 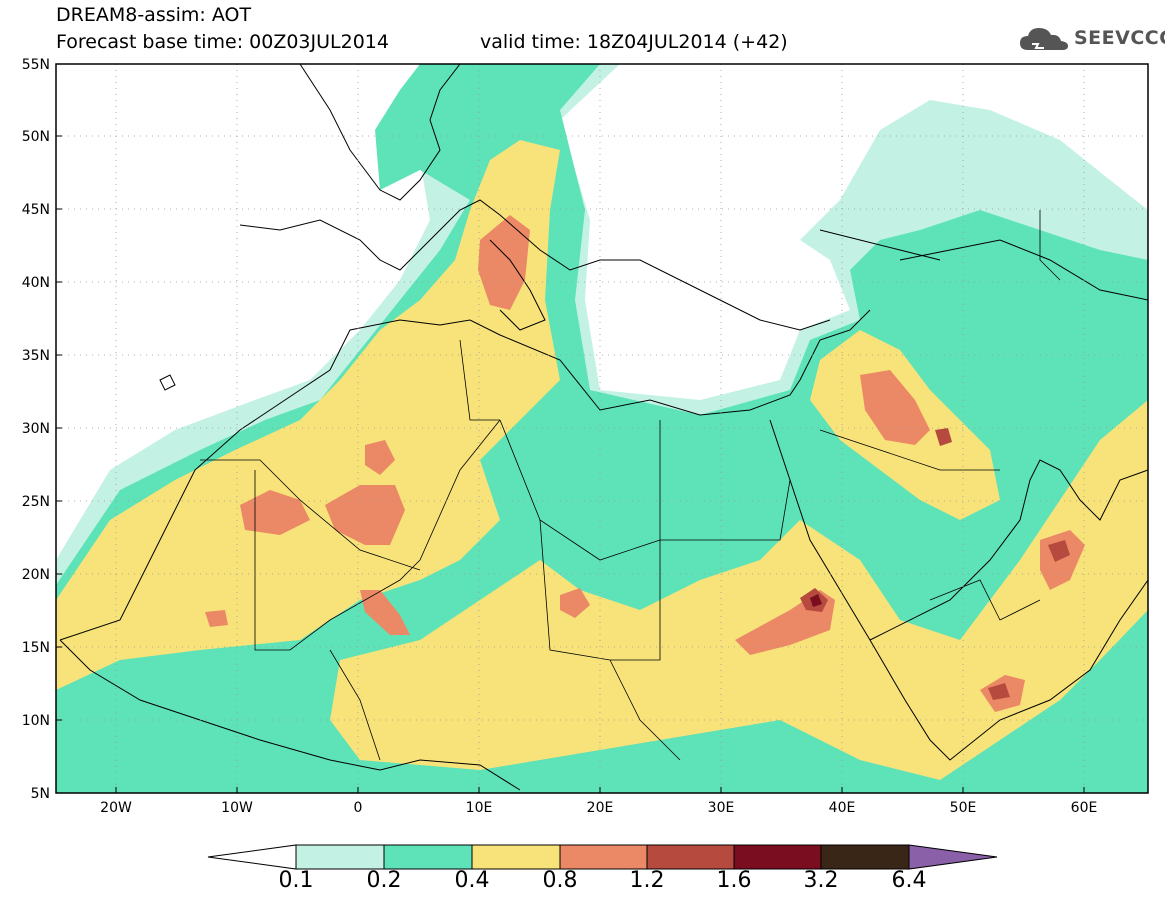 What do you see at coordinates (237, 808) in the screenshot?
I see `lon-label: 10W` at bounding box center [237, 808].